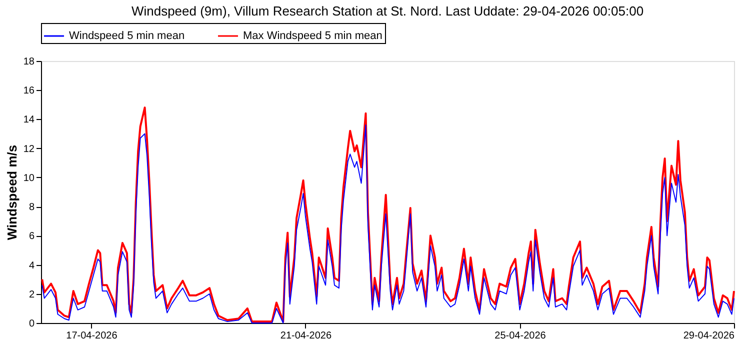 This screenshot has width=750, height=350. Describe the element at coordinates (29, 120) in the screenshot. I see `y-tick-label: 14` at that location.